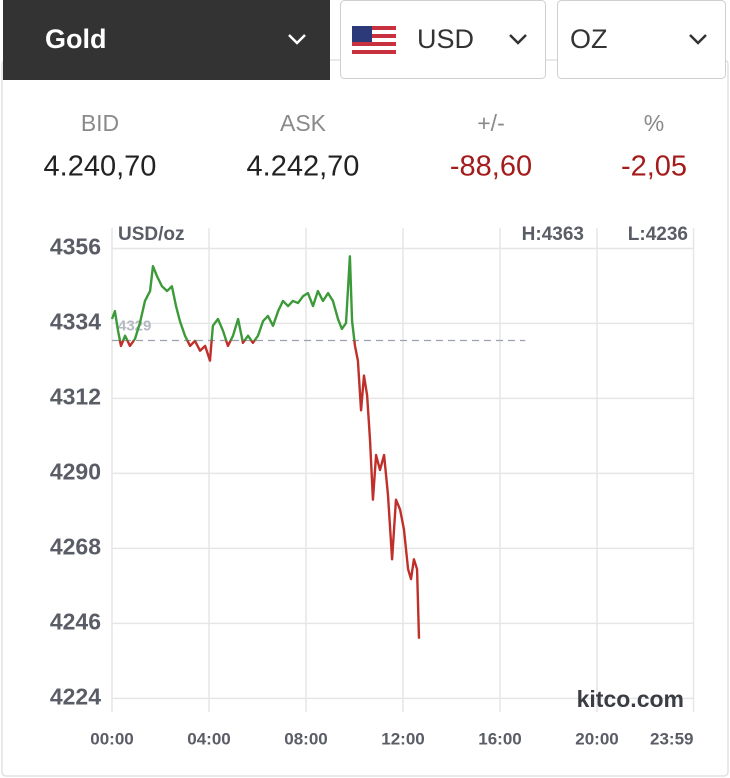  What do you see at coordinates (75, 621) in the screenshot?
I see `y-tick-label: 4246` at bounding box center [75, 621].